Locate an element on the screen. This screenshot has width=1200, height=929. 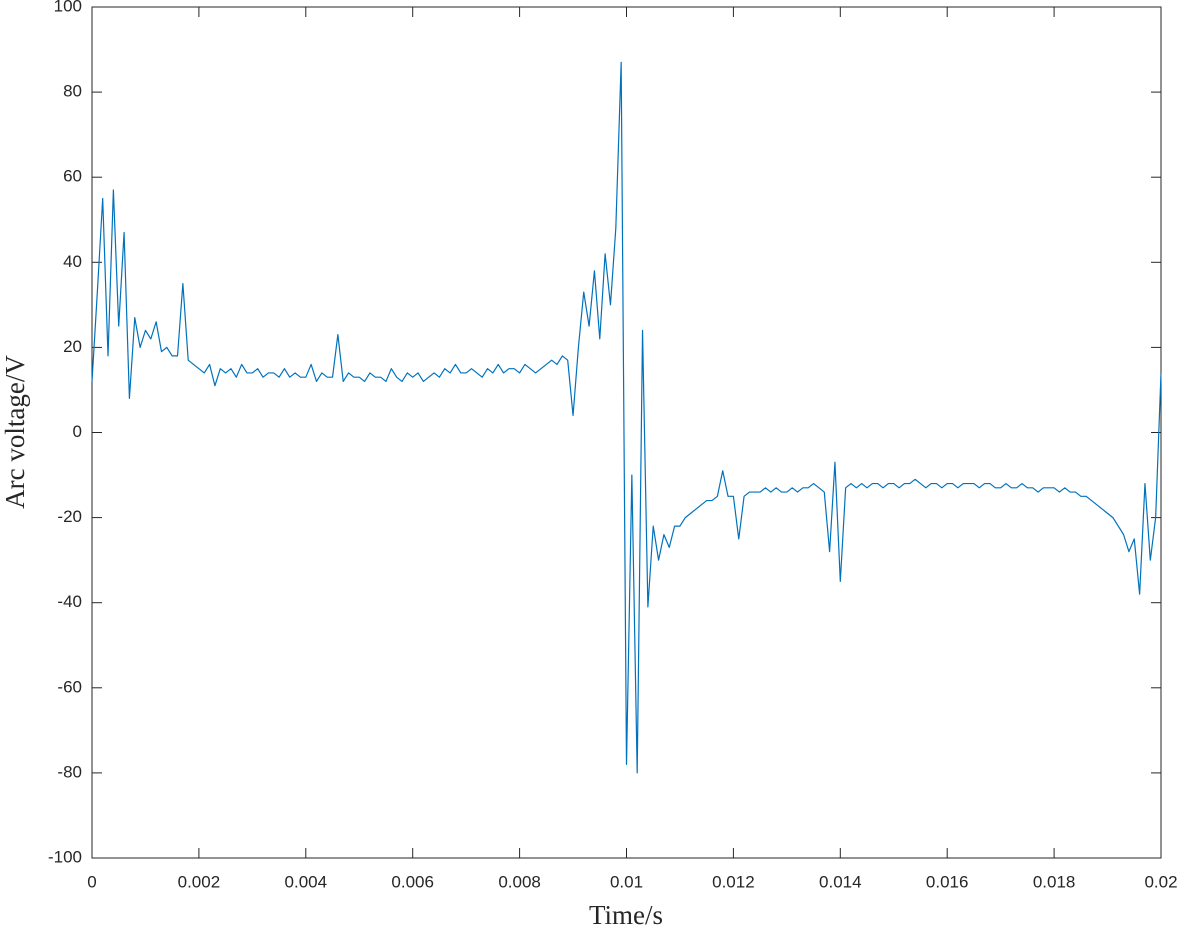
y-tick-label: 40 is located at coordinates (72, 261).